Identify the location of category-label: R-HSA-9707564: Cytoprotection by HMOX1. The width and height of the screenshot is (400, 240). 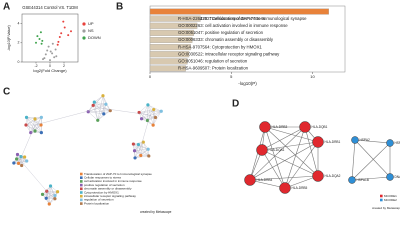
(220, 46).